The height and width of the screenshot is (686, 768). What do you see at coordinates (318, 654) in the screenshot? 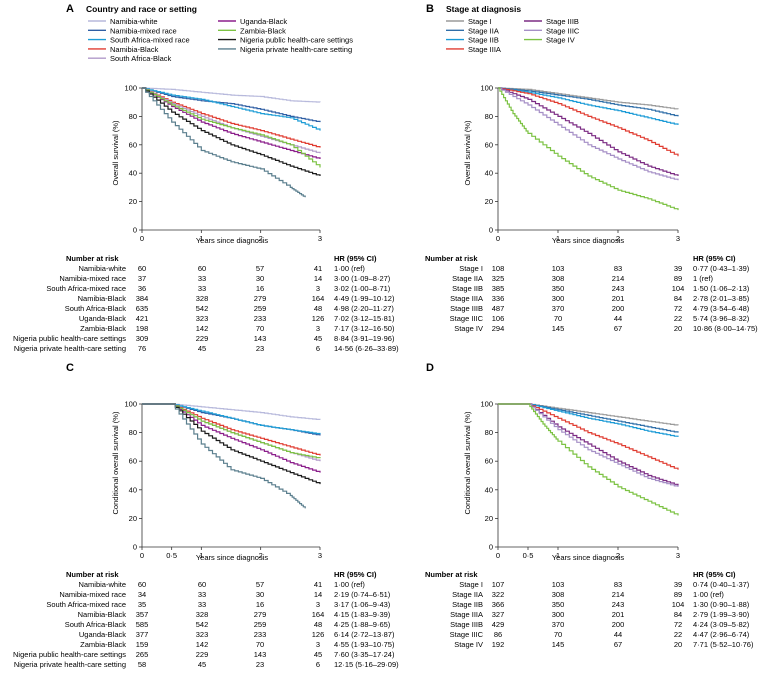
I see `risk-count: 45` at bounding box center [318, 654].